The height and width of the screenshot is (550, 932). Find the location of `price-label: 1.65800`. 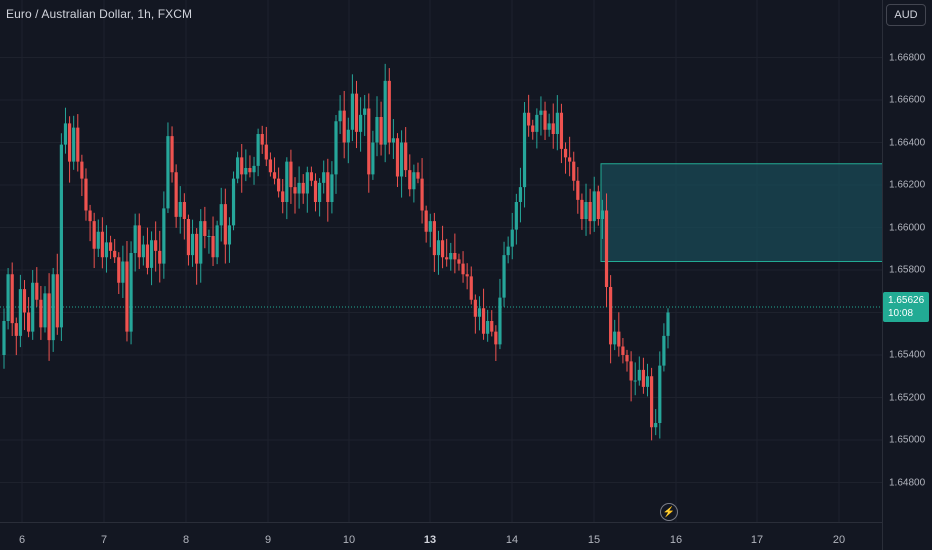

price-label: 1.65800 is located at coordinates (907, 270).